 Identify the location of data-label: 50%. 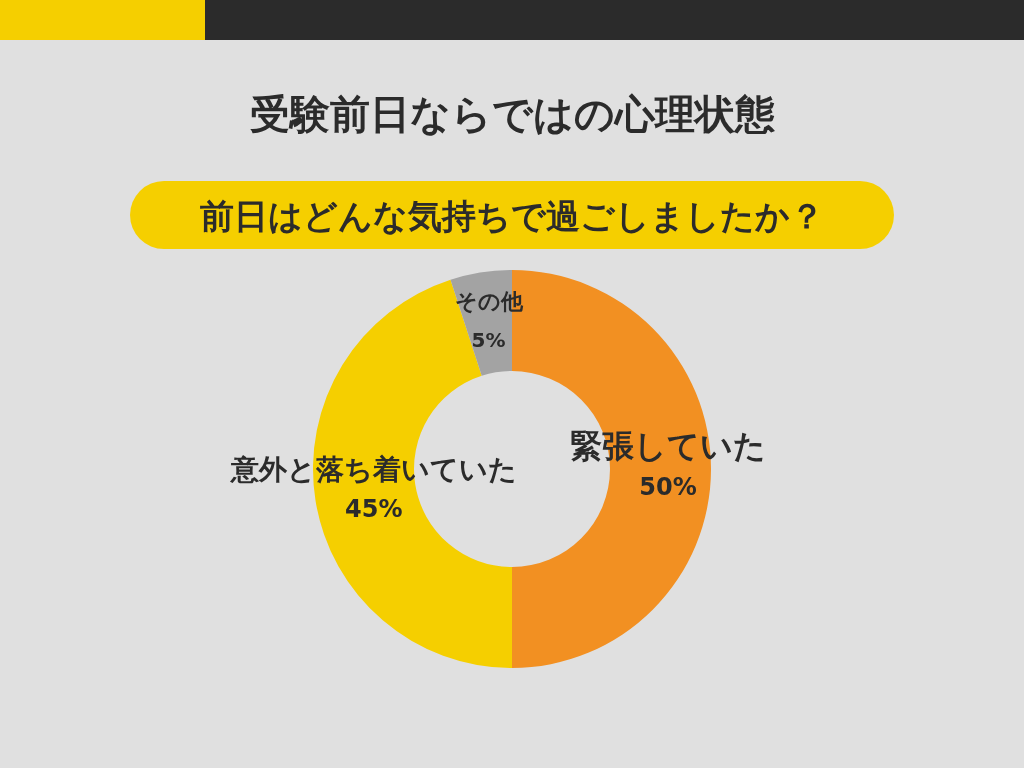
(668, 487).